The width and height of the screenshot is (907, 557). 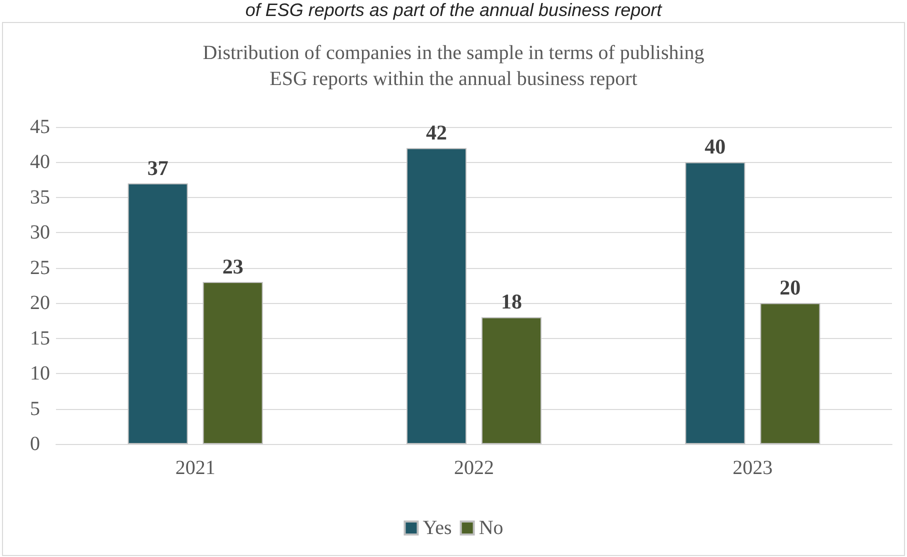 What do you see at coordinates (491, 528) in the screenshot?
I see `legend-label: No` at bounding box center [491, 528].